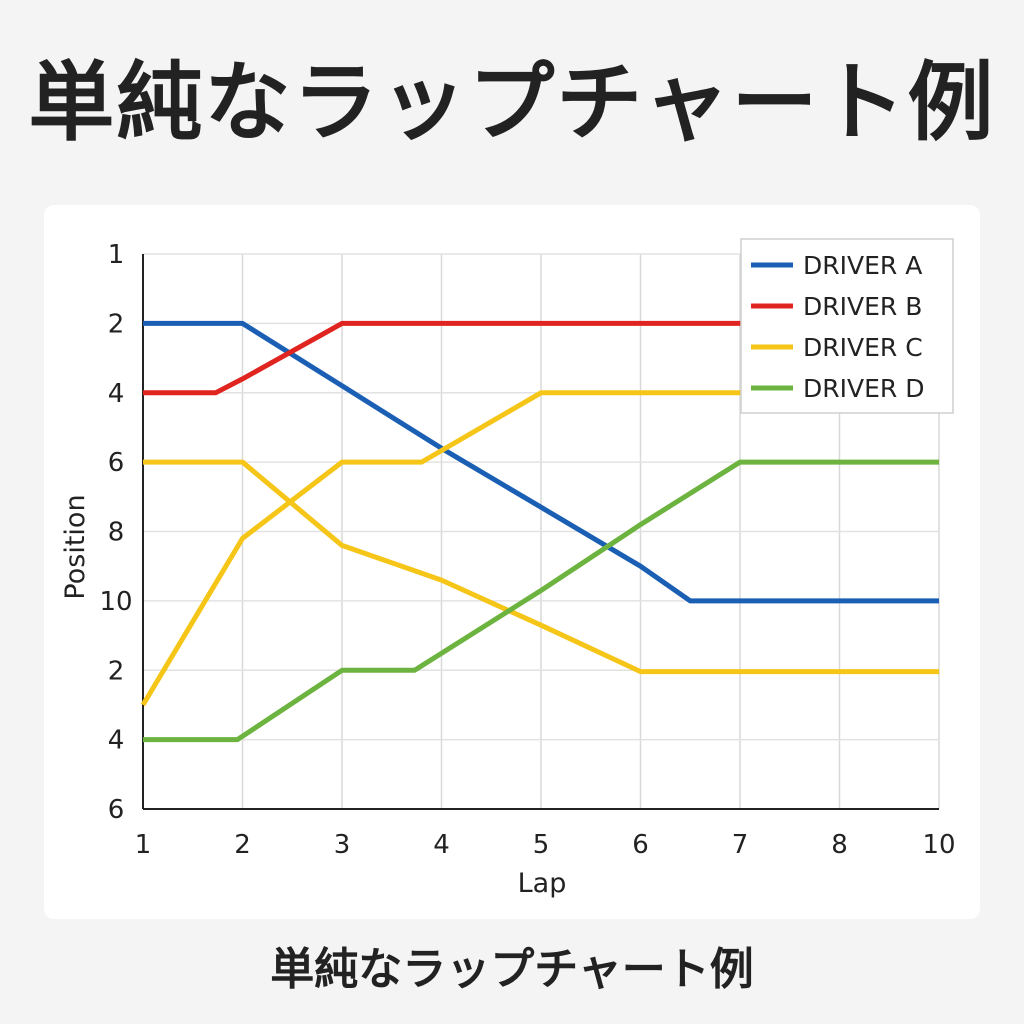 This screenshot has height=1024, width=1024. Describe the element at coordinates (862, 306) in the screenshot. I see `legend-label-driver-b: DRIVER B` at that location.